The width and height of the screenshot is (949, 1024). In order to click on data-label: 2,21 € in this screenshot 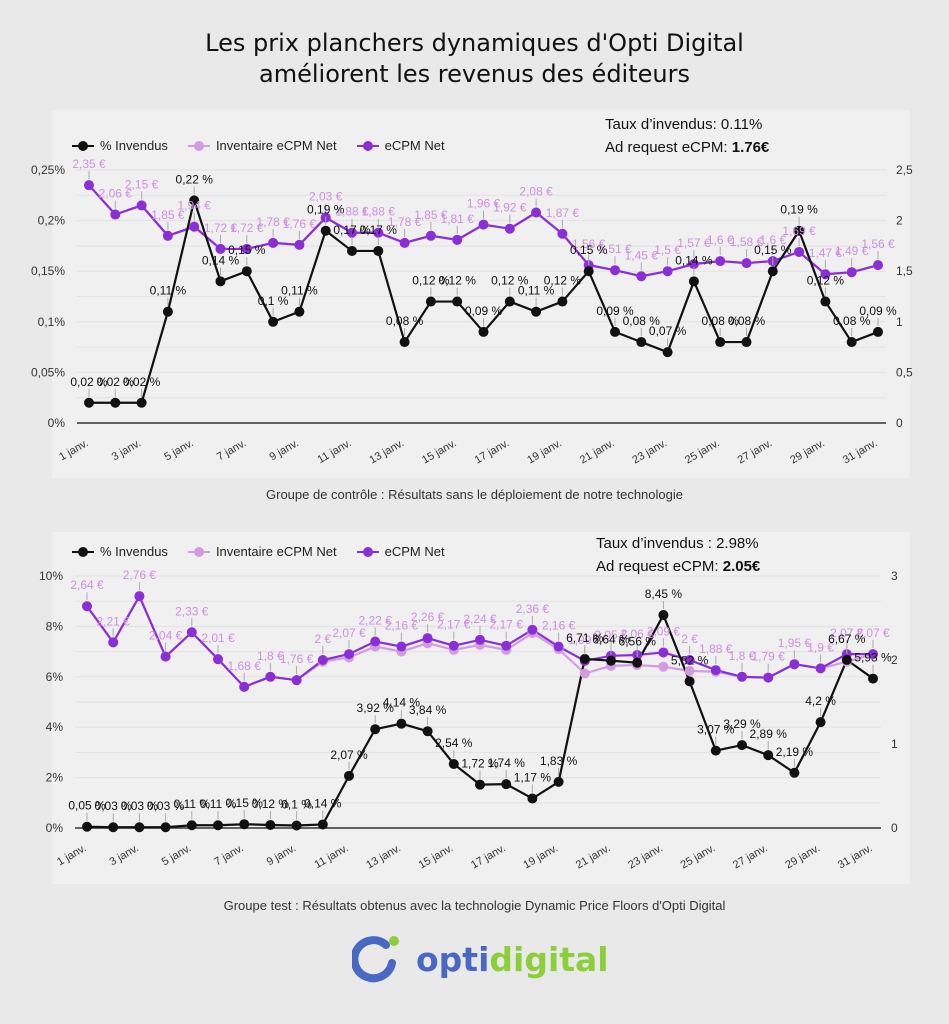, I will do `click(114, 621)`.